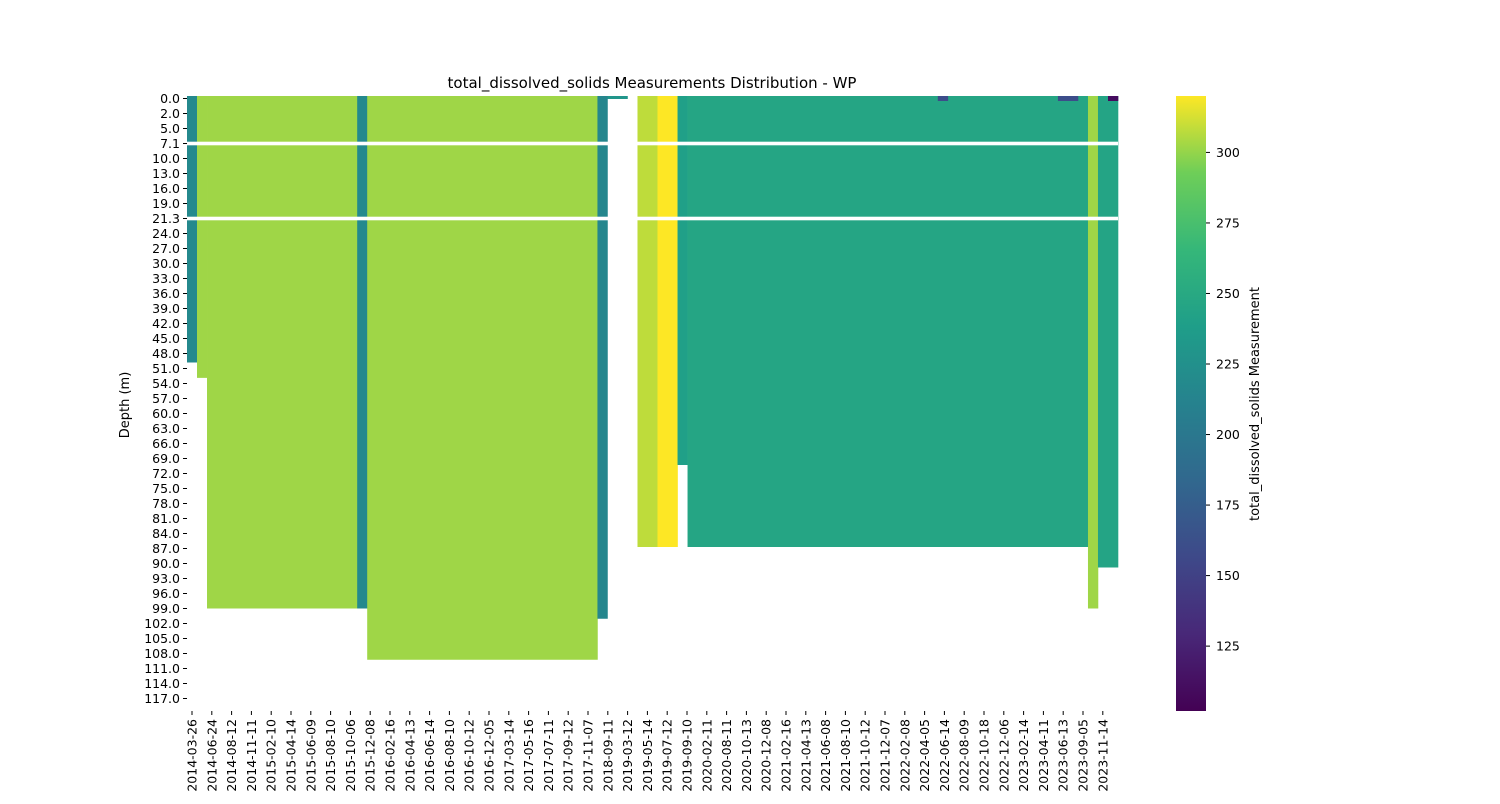 This screenshot has width=1500, height=804. What do you see at coordinates (1083, 755) in the screenshot?
I see `x-tick-label: 2023-09-05` at bounding box center [1083, 755].